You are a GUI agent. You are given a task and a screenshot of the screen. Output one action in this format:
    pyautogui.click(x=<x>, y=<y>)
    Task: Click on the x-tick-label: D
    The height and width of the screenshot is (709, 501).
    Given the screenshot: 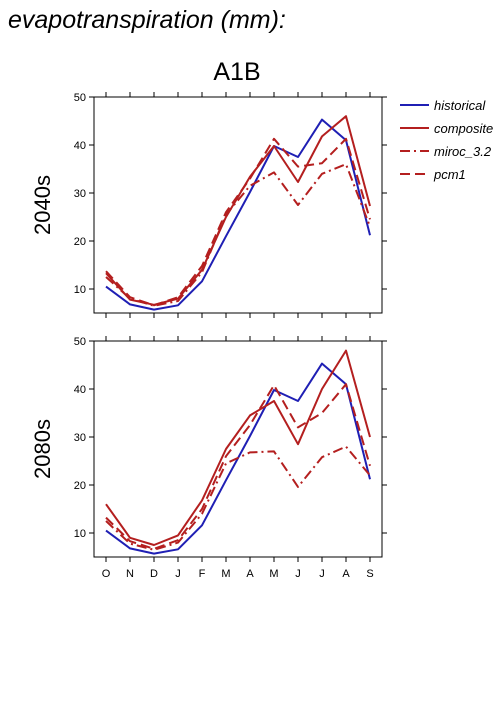 What is the action you would take?
    pyautogui.click(x=154, y=574)
    